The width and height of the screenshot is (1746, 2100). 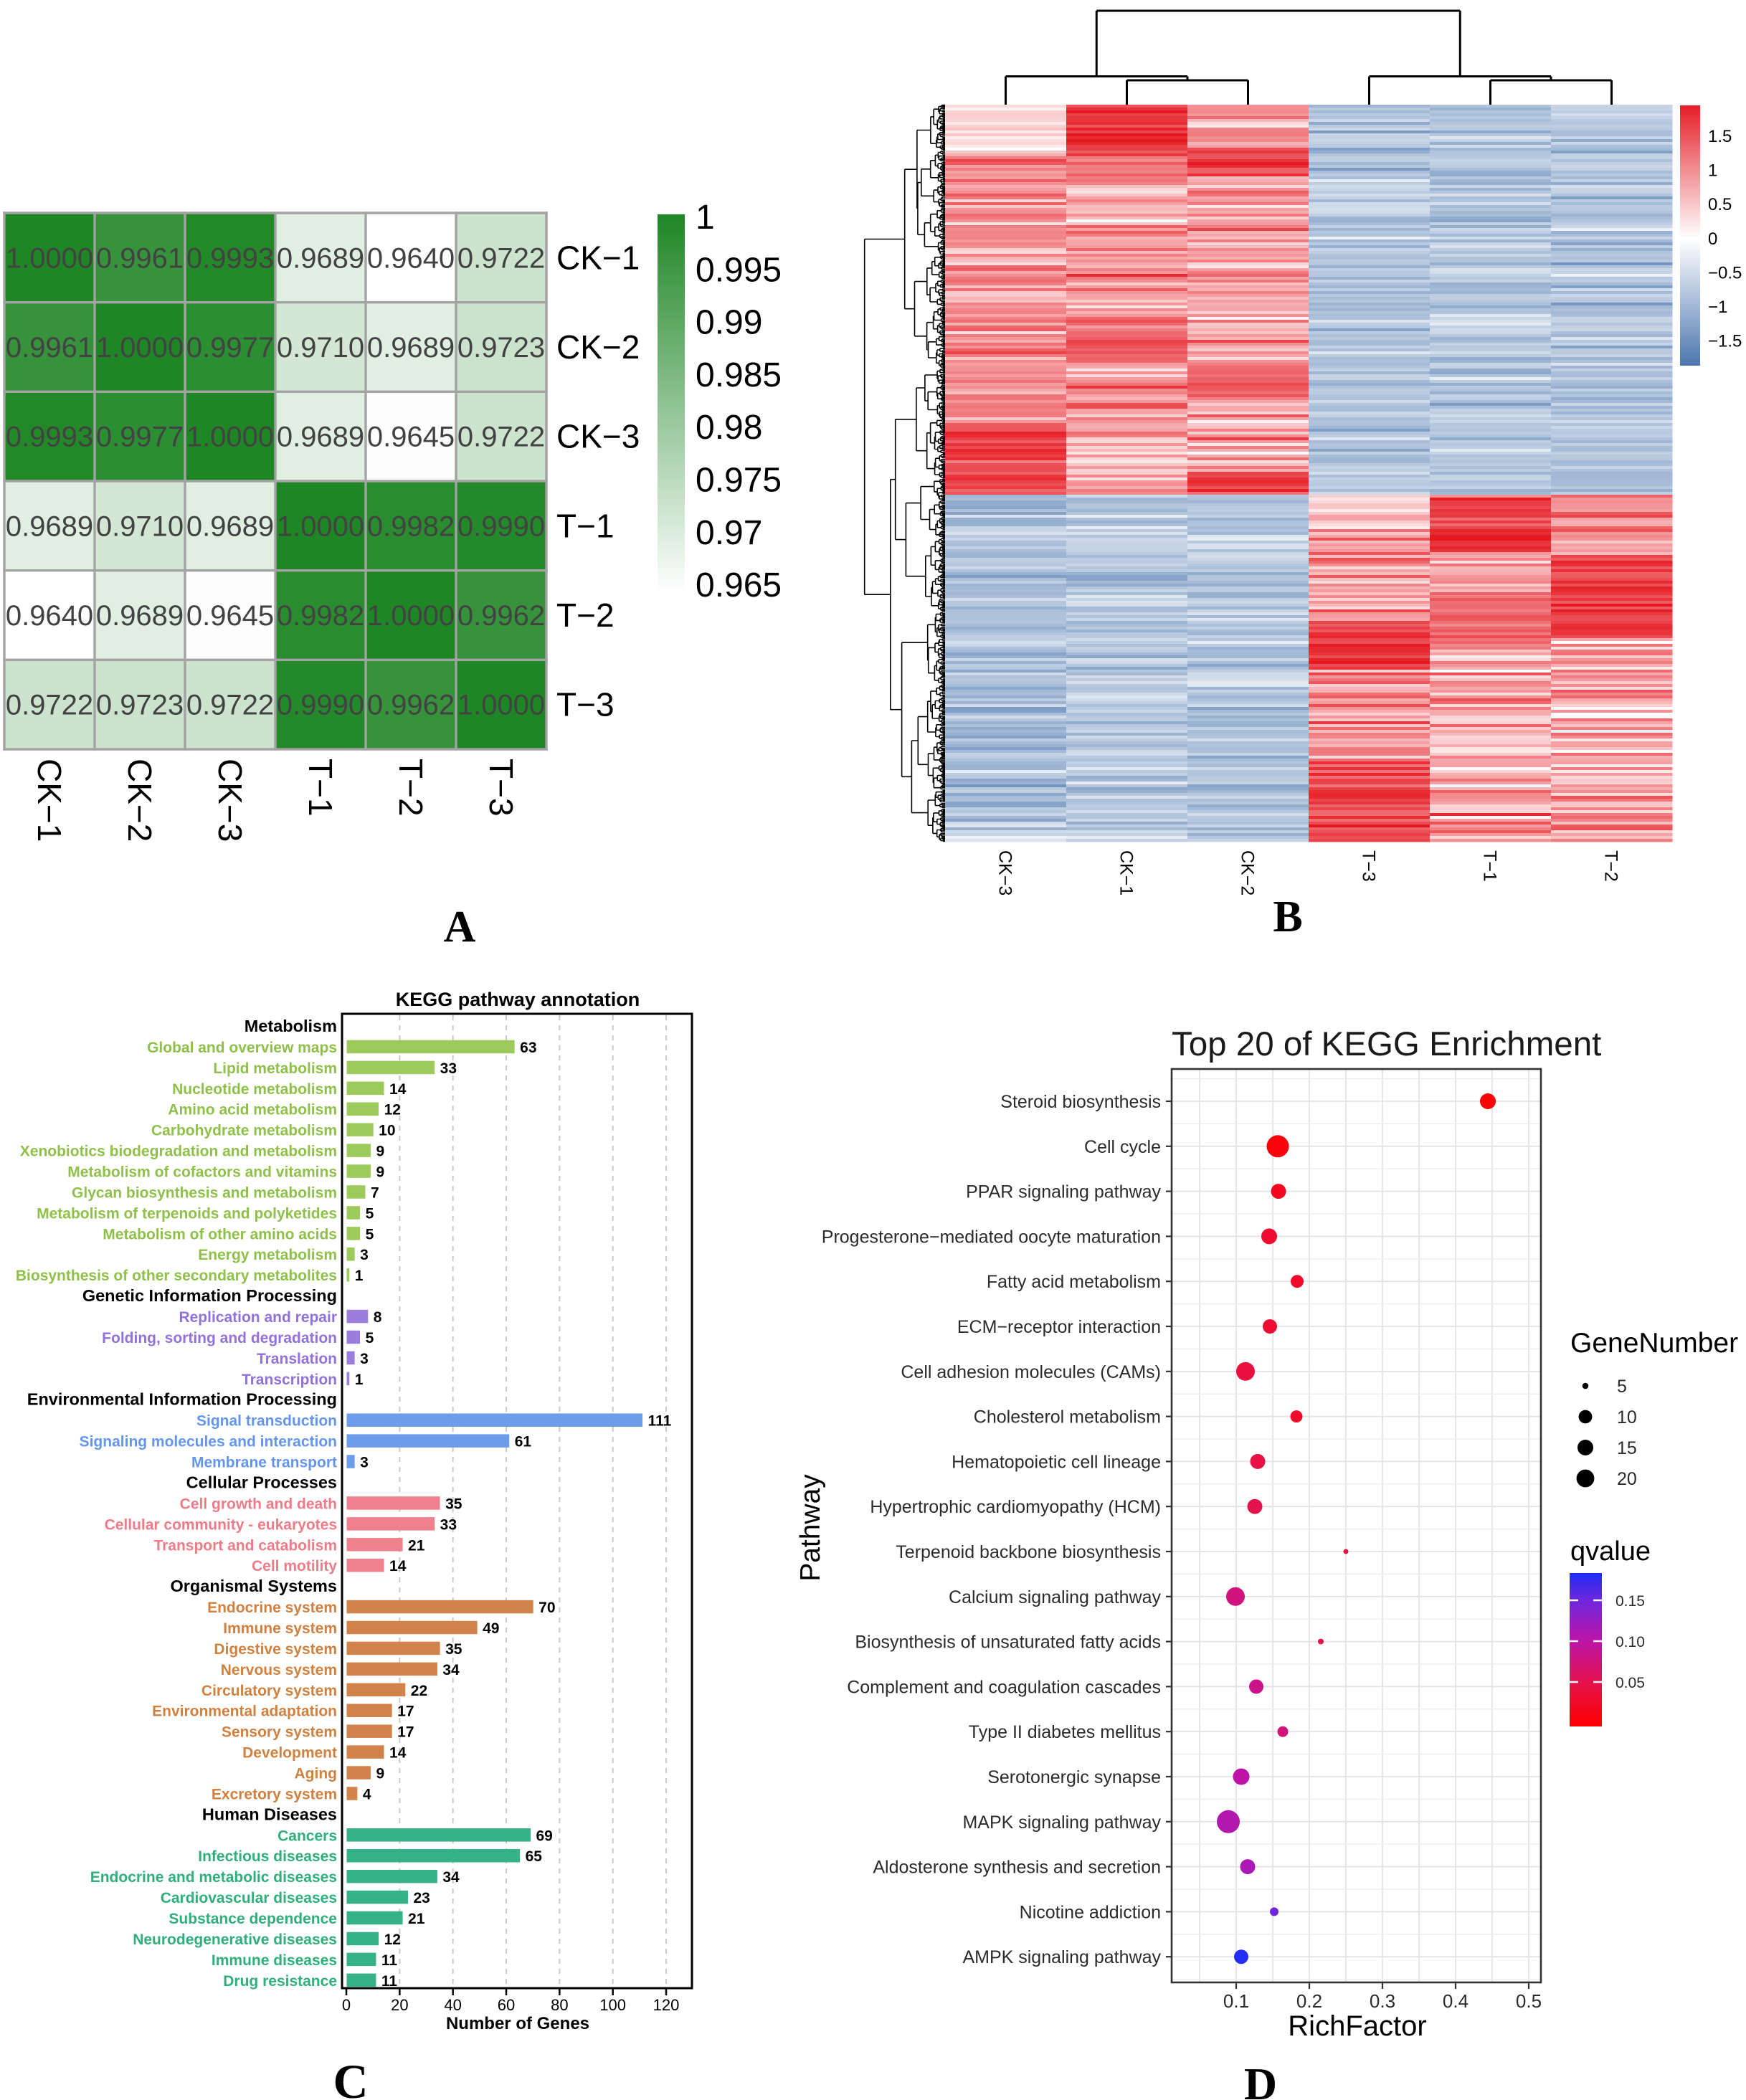 I want to click on svg-text: 100, so click(x=612, y=2005).